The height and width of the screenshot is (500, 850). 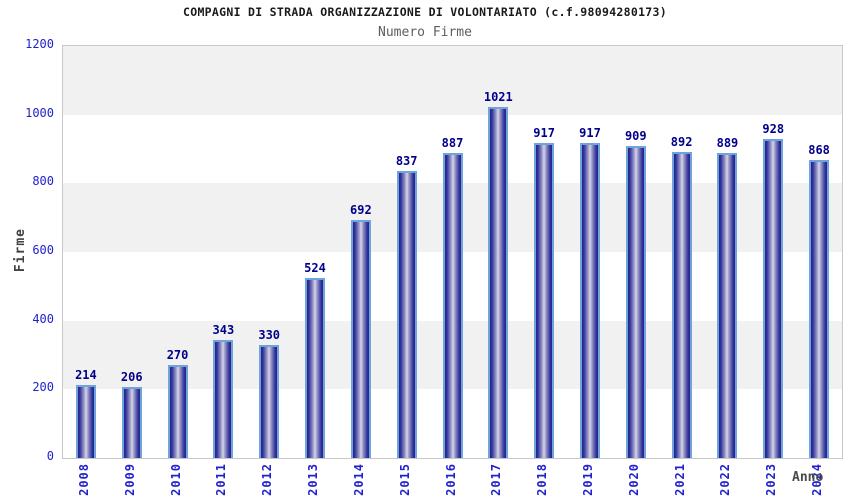 I want to click on bar-2023, so click(x=773, y=298).